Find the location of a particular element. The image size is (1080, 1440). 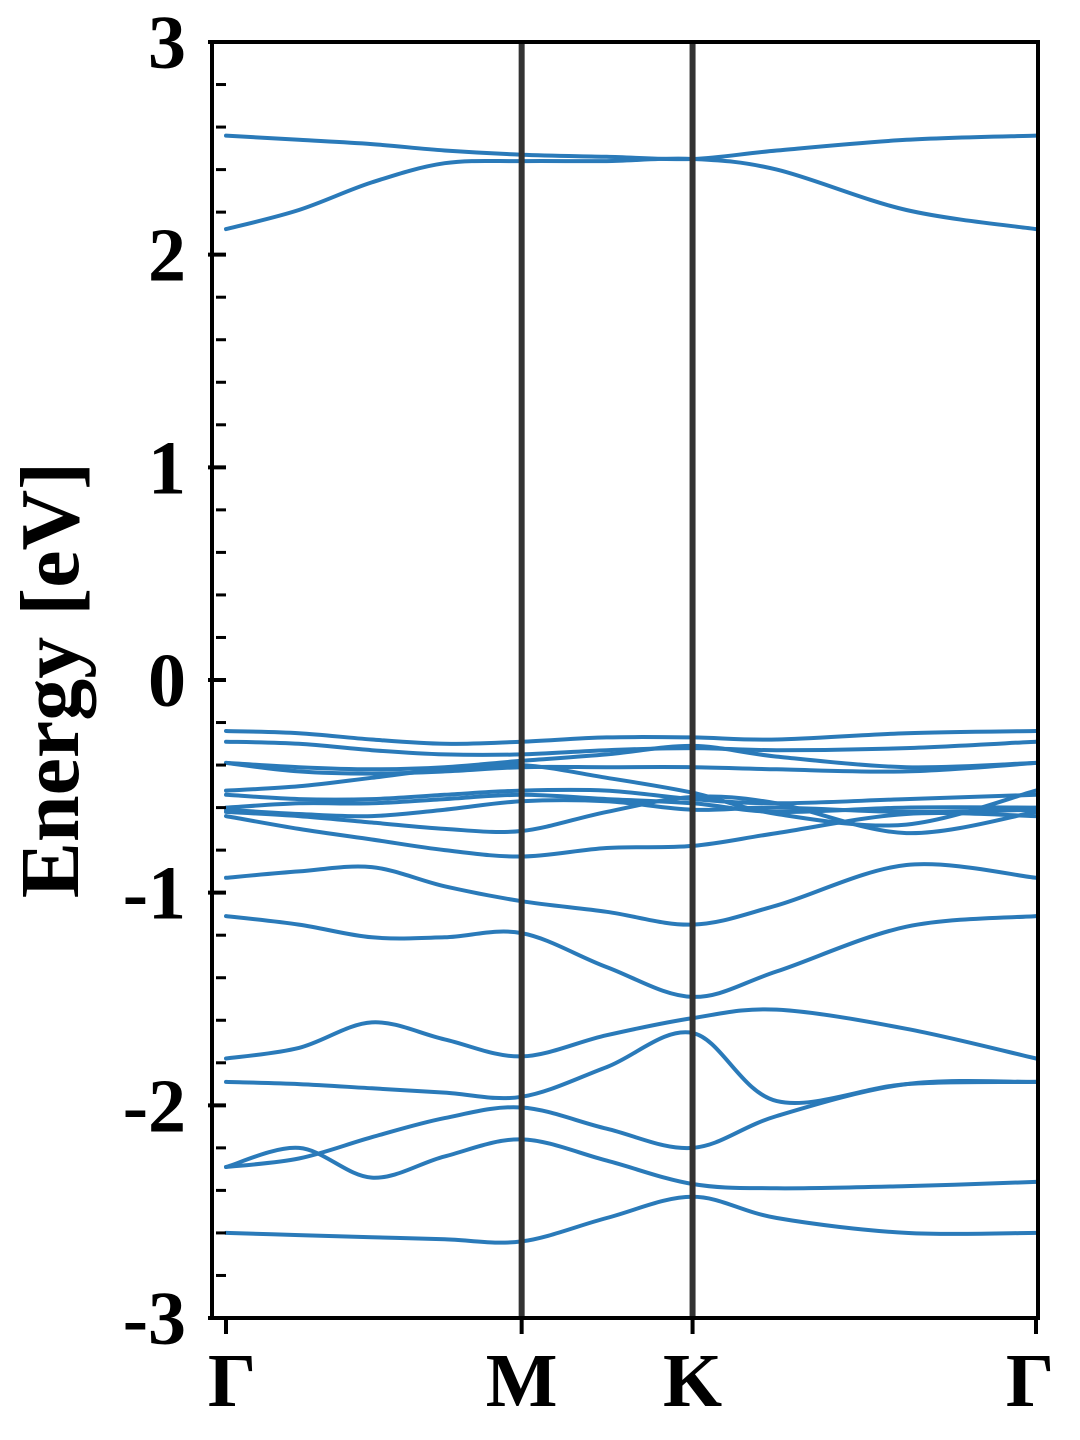

y-tick-label: -1 is located at coordinates (154, 894).